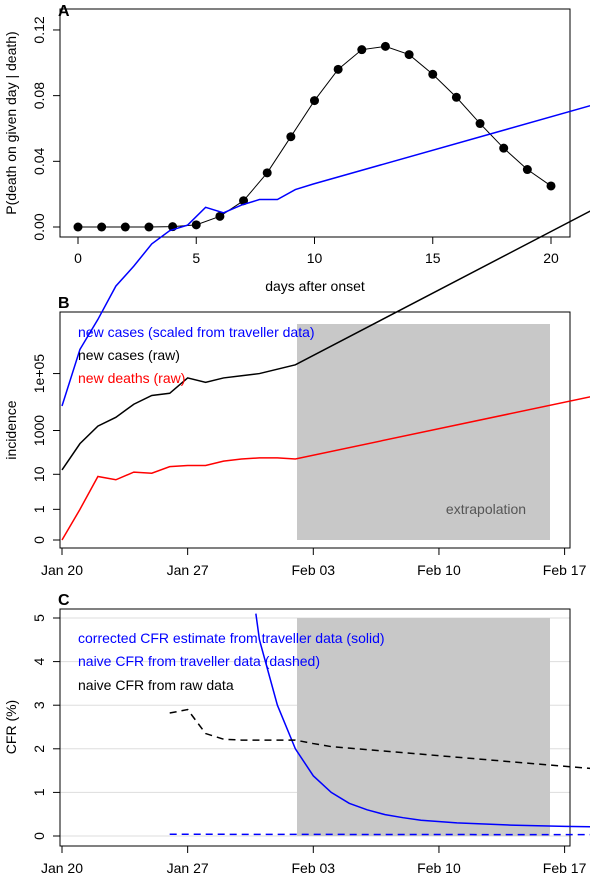 The height and width of the screenshot is (885, 590). What do you see at coordinates (314, 868) in the screenshot?
I see `panel-c-x-tick-label: Feb 03` at bounding box center [314, 868].